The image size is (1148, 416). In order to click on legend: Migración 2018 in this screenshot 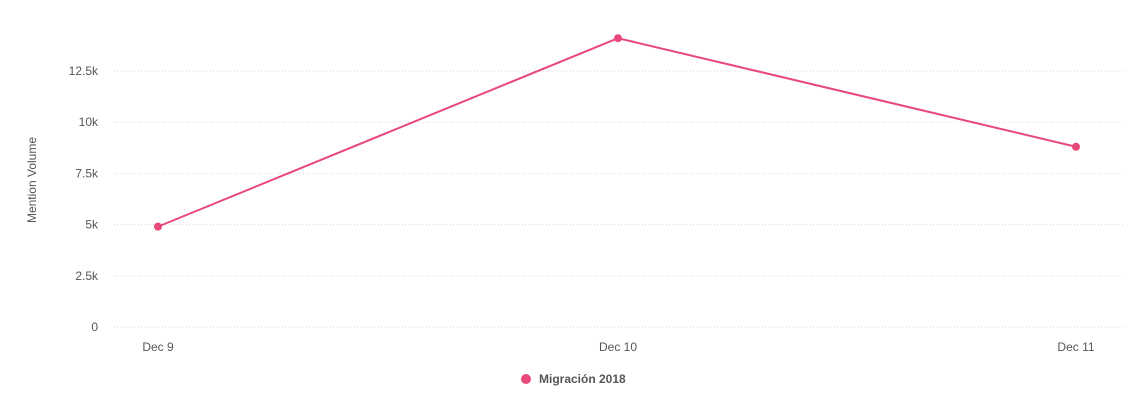, I will do `click(573, 379)`.